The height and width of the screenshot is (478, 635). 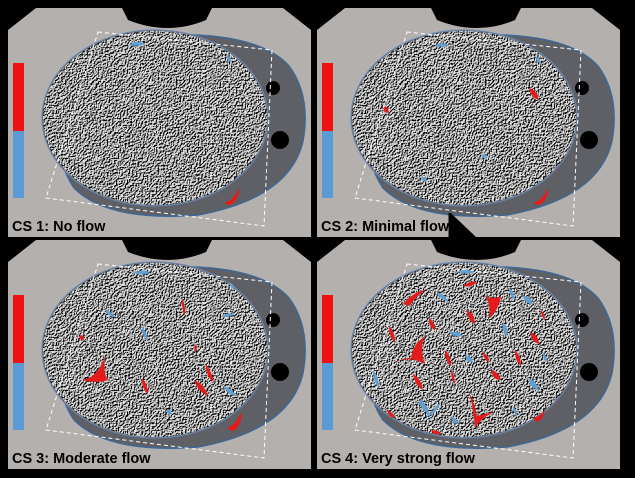 I want to click on panel-caption: CS 3: Moderate flow, so click(x=81, y=459).